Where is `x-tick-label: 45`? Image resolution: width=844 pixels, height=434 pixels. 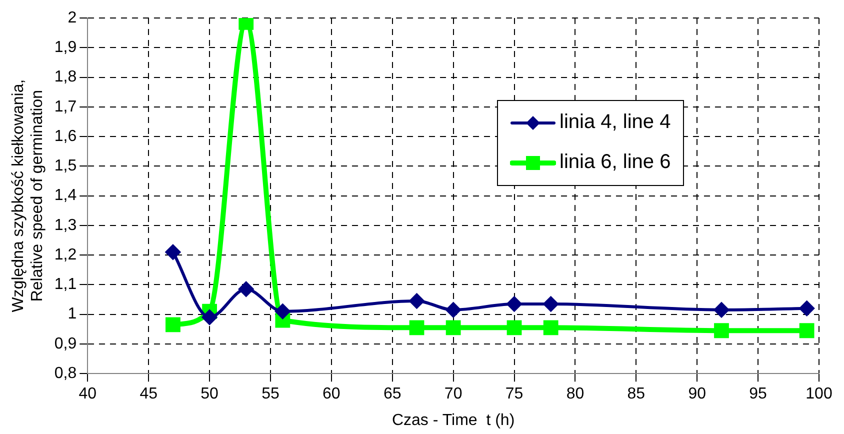 x-tick-label: 45 is located at coordinates (149, 394).